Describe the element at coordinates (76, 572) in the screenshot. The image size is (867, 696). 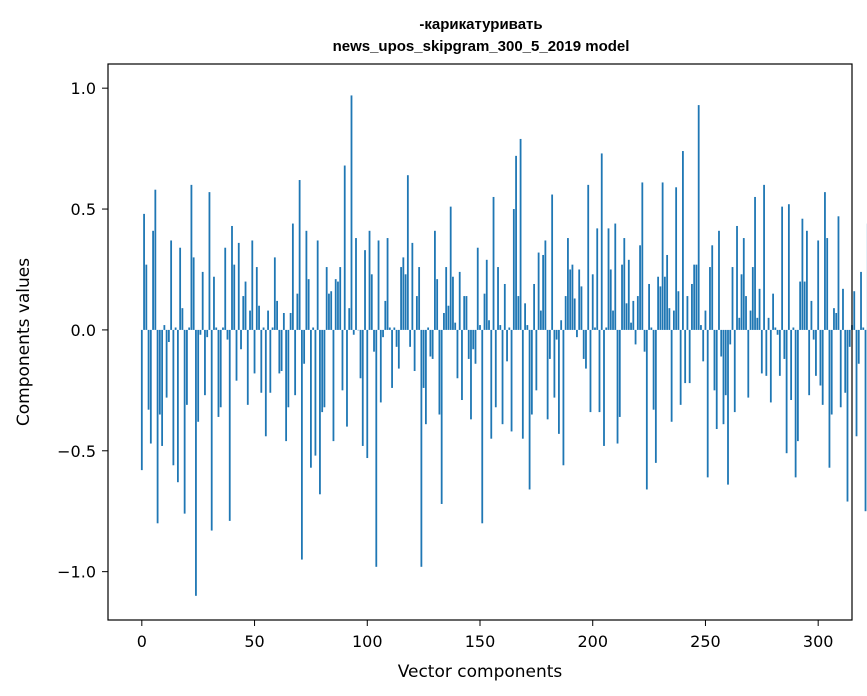
I see `y-tick-label: −1.0` at that location.